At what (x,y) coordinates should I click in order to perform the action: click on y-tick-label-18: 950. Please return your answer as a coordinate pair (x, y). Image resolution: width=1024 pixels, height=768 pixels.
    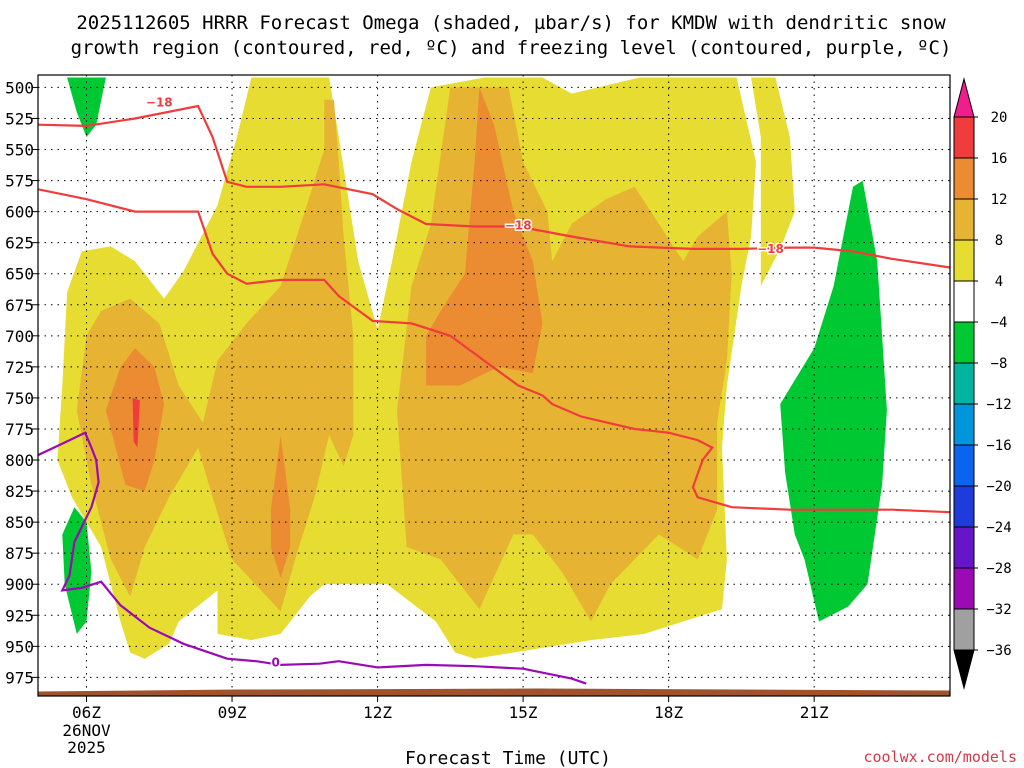
    Looking at the image, I should click on (19, 646).